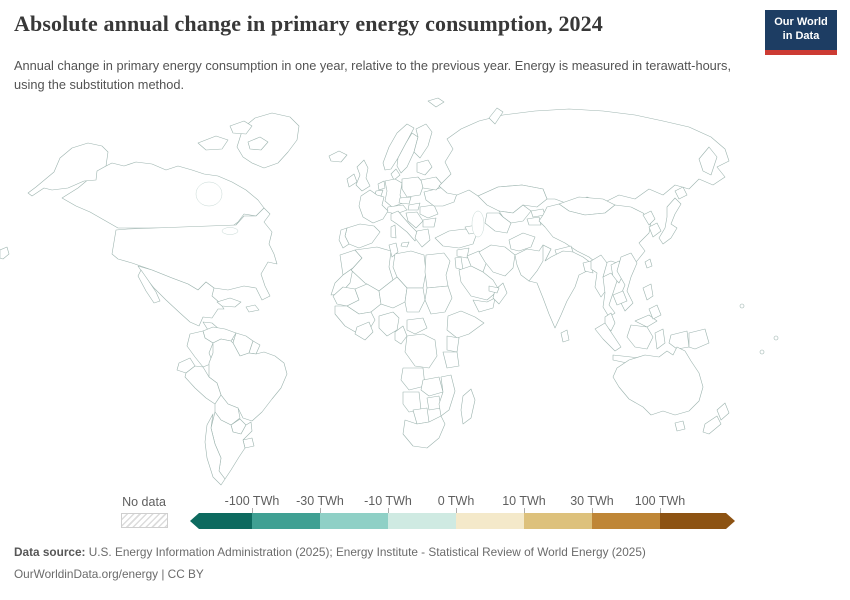 This screenshot has width=850, height=600. Describe the element at coordinates (362, 236) in the screenshot. I see `country-spain` at that location.